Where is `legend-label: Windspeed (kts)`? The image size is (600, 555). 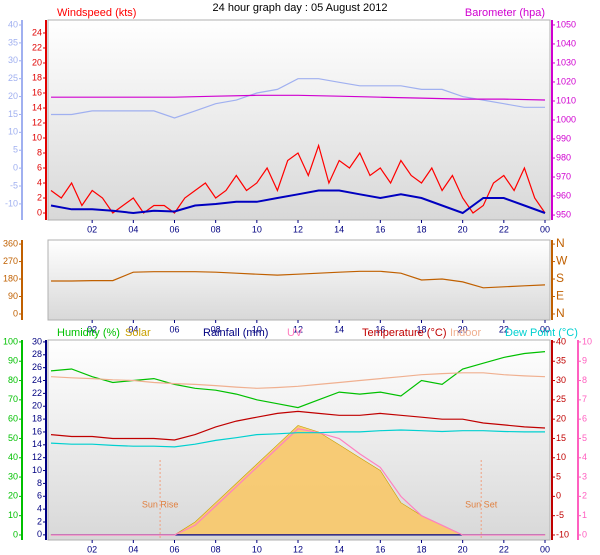
legend-label: Windspeed (kts) is located at coordinates (96, 13).